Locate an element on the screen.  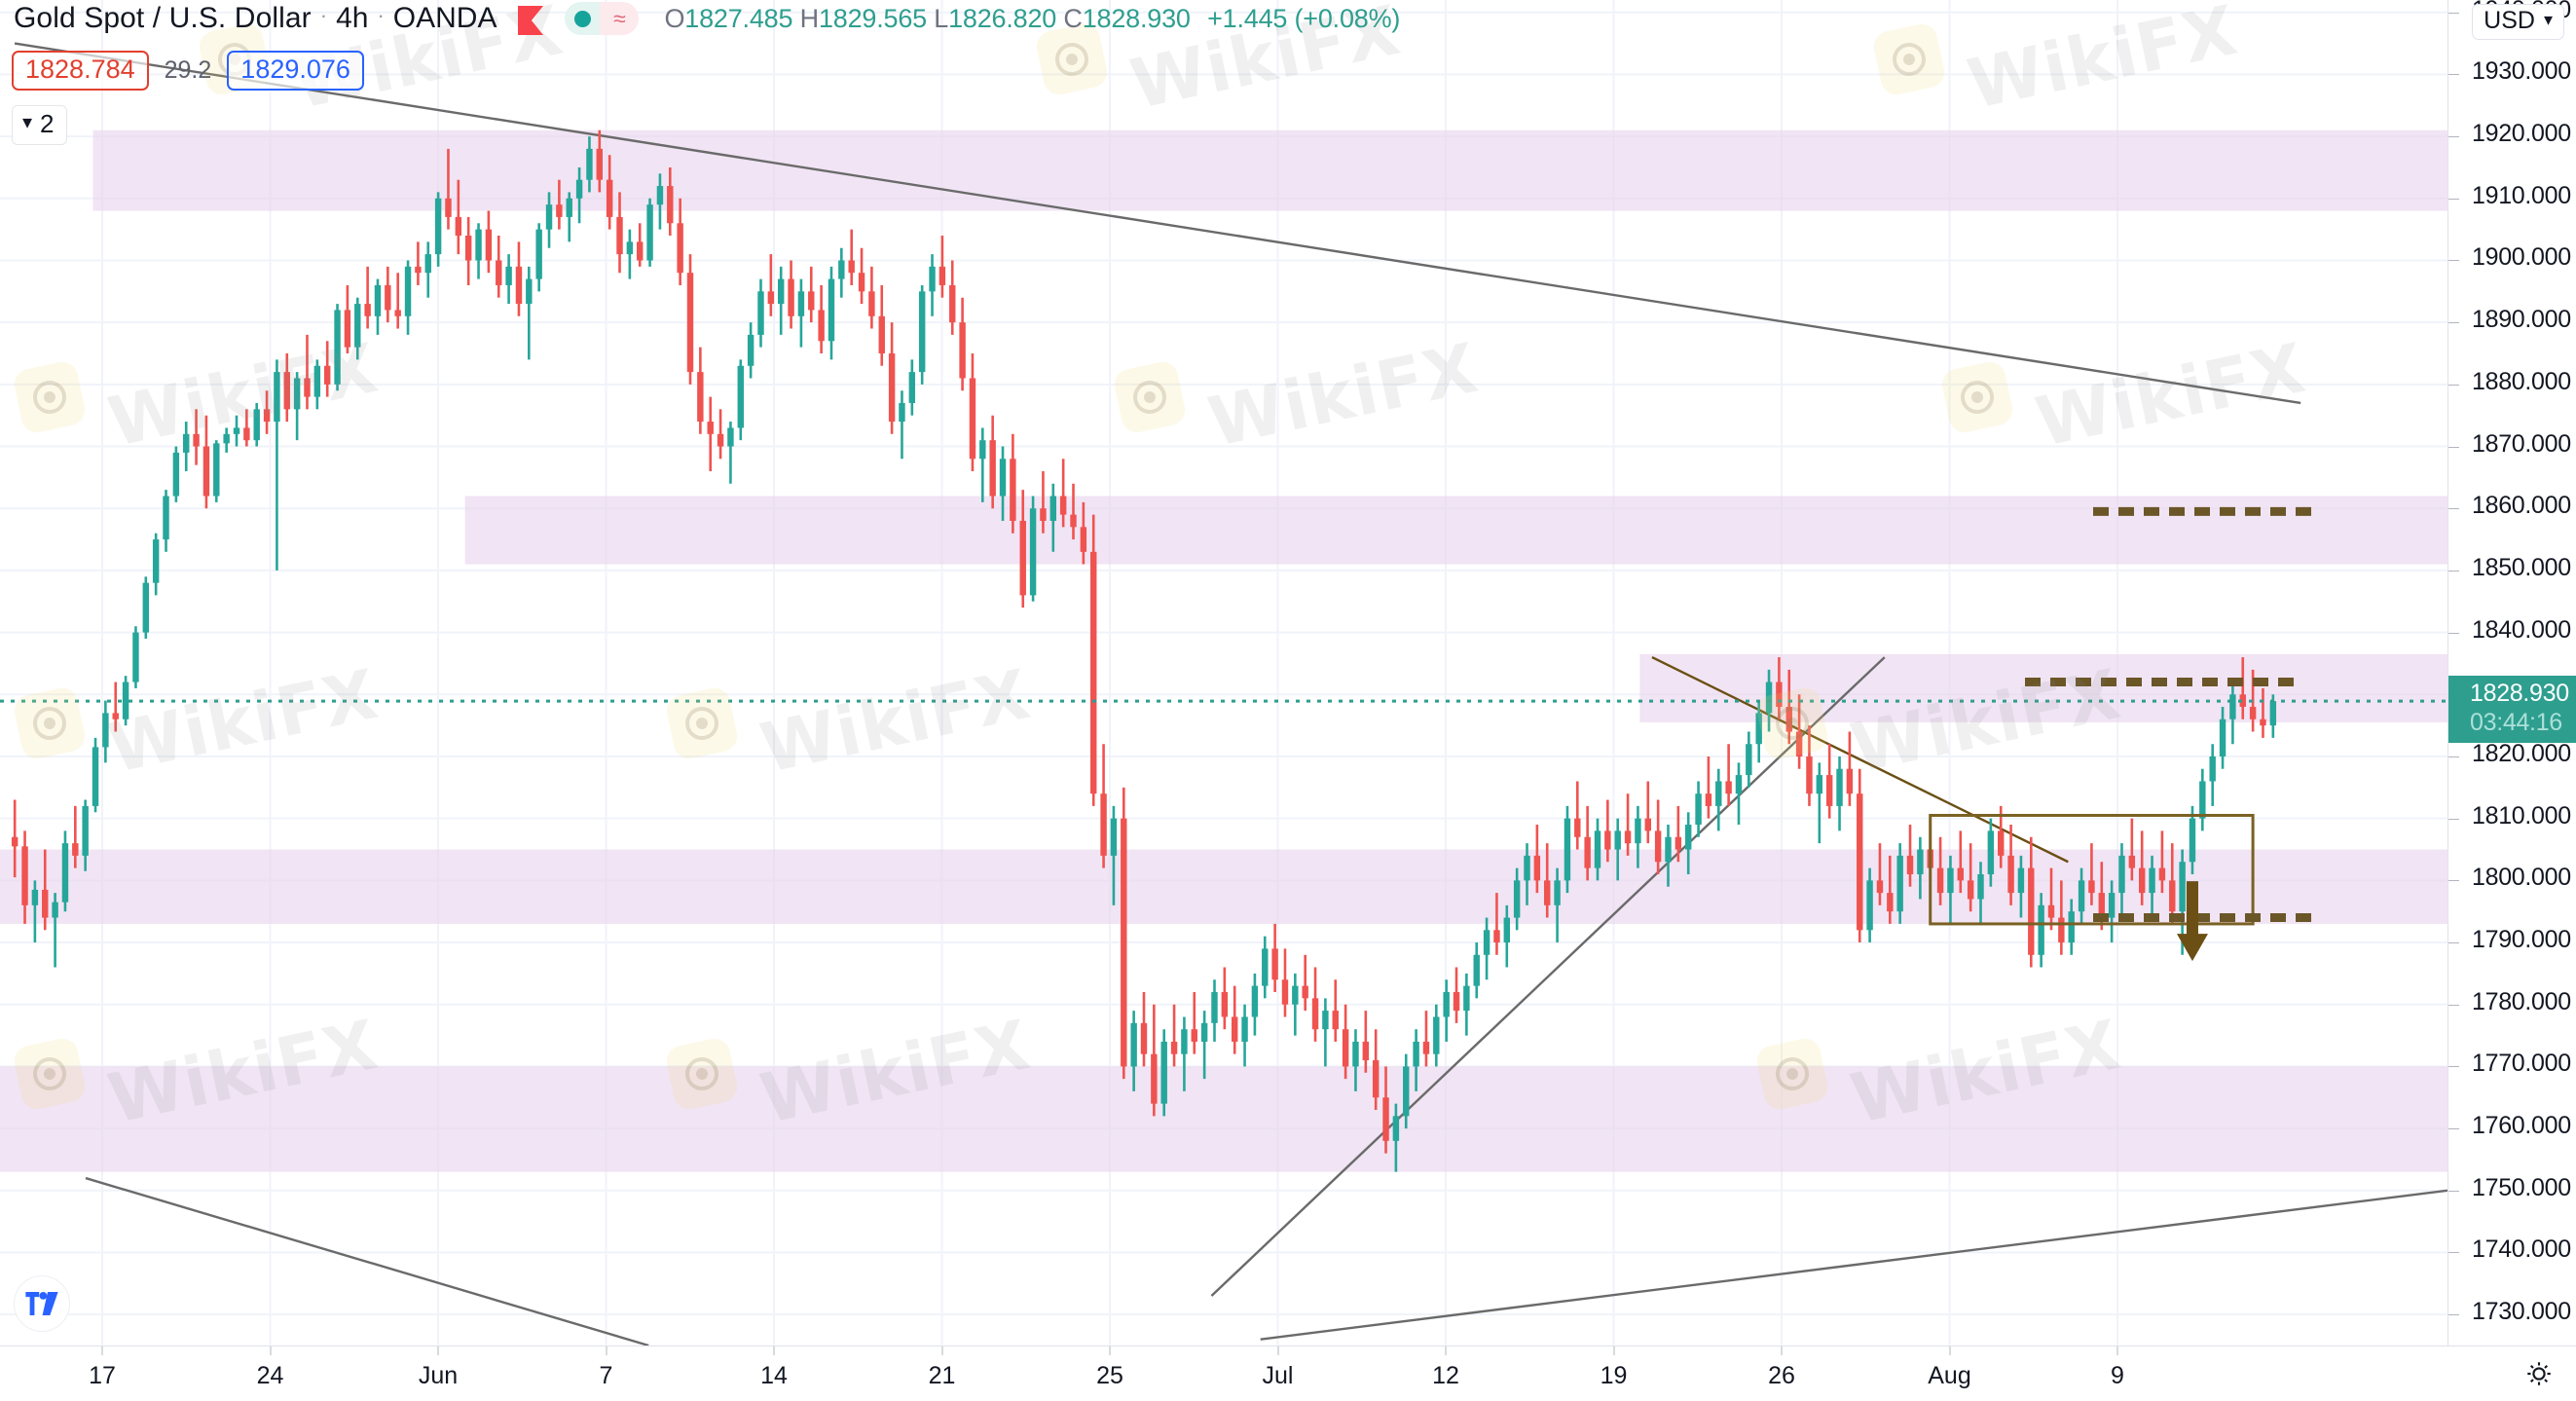
time-tick-label: 25 is located at coordinates (1109, 1375).